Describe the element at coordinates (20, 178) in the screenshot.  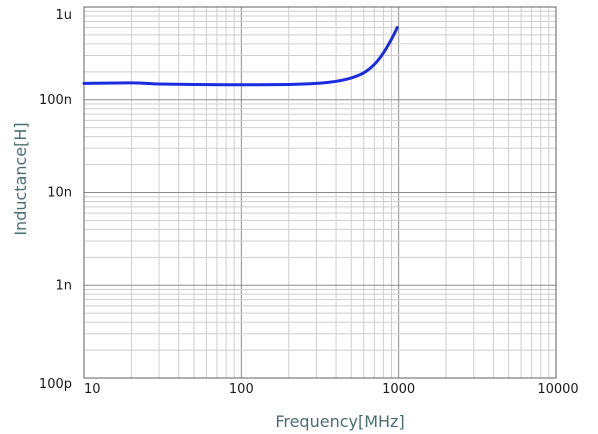
I see `y-axis-title: Inductance[H]` at that location.